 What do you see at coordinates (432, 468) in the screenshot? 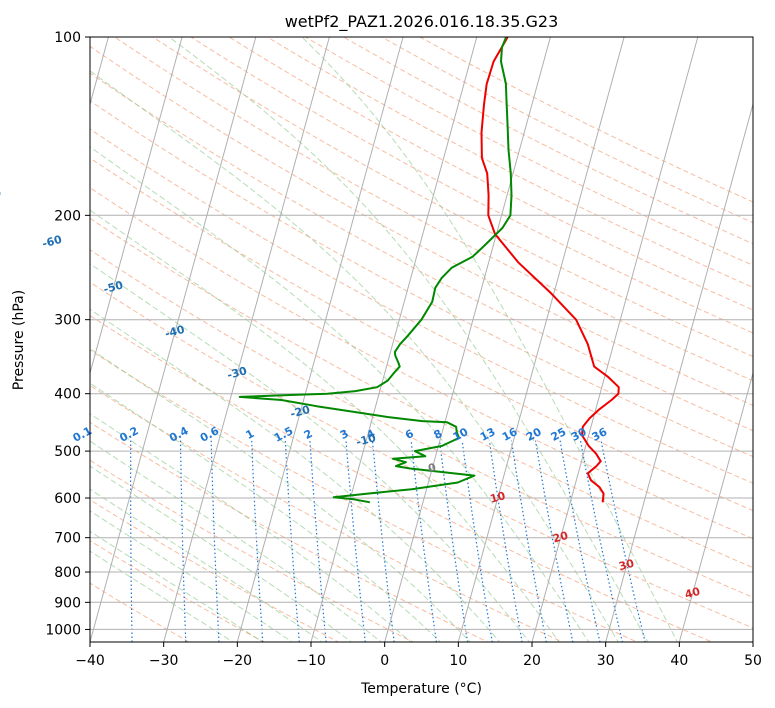
I see `isotherm-label: 0` at bounding box center [432, 468].